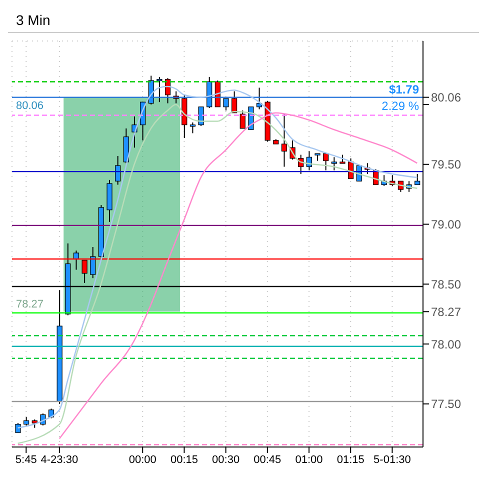 Image resolution: width=487 pixels, height=488 pixels. Describe the element at coordinates (446, 165) in the screenshot. I see `y-tick-label: 79.50` at that location.